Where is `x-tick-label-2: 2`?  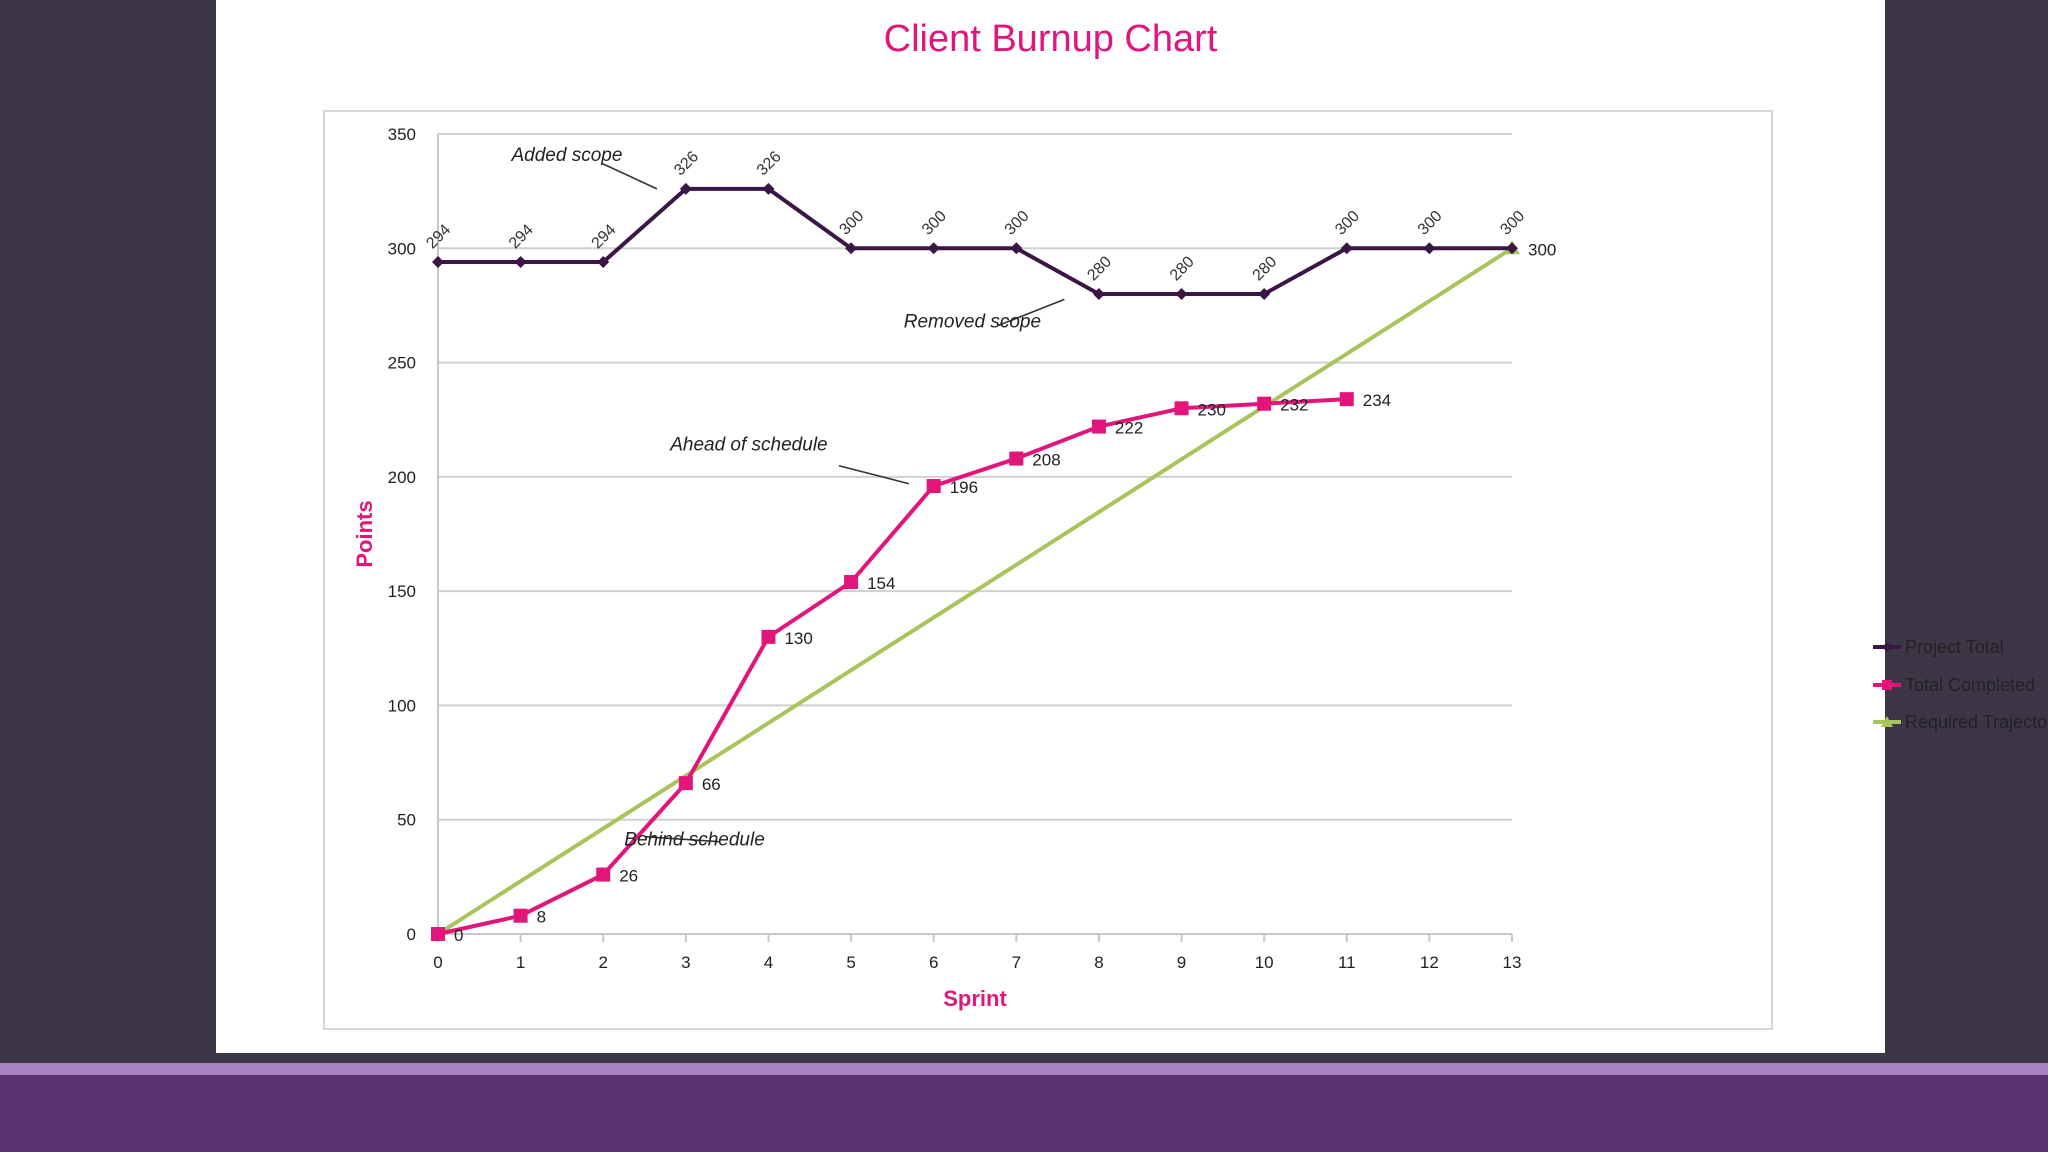
x-tick-label-2: 2 is located at coordinates (602, 962).